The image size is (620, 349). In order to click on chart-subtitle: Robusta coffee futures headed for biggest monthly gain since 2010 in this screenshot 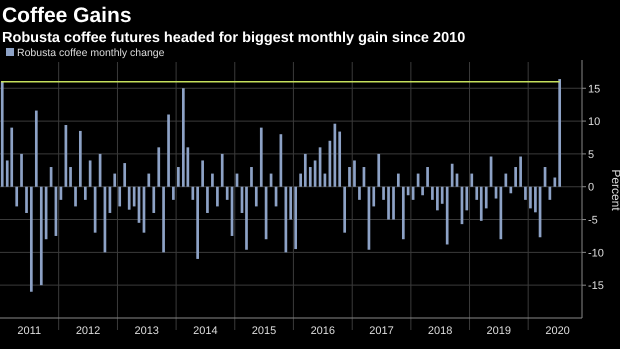, I will do `click(234, 38)`.